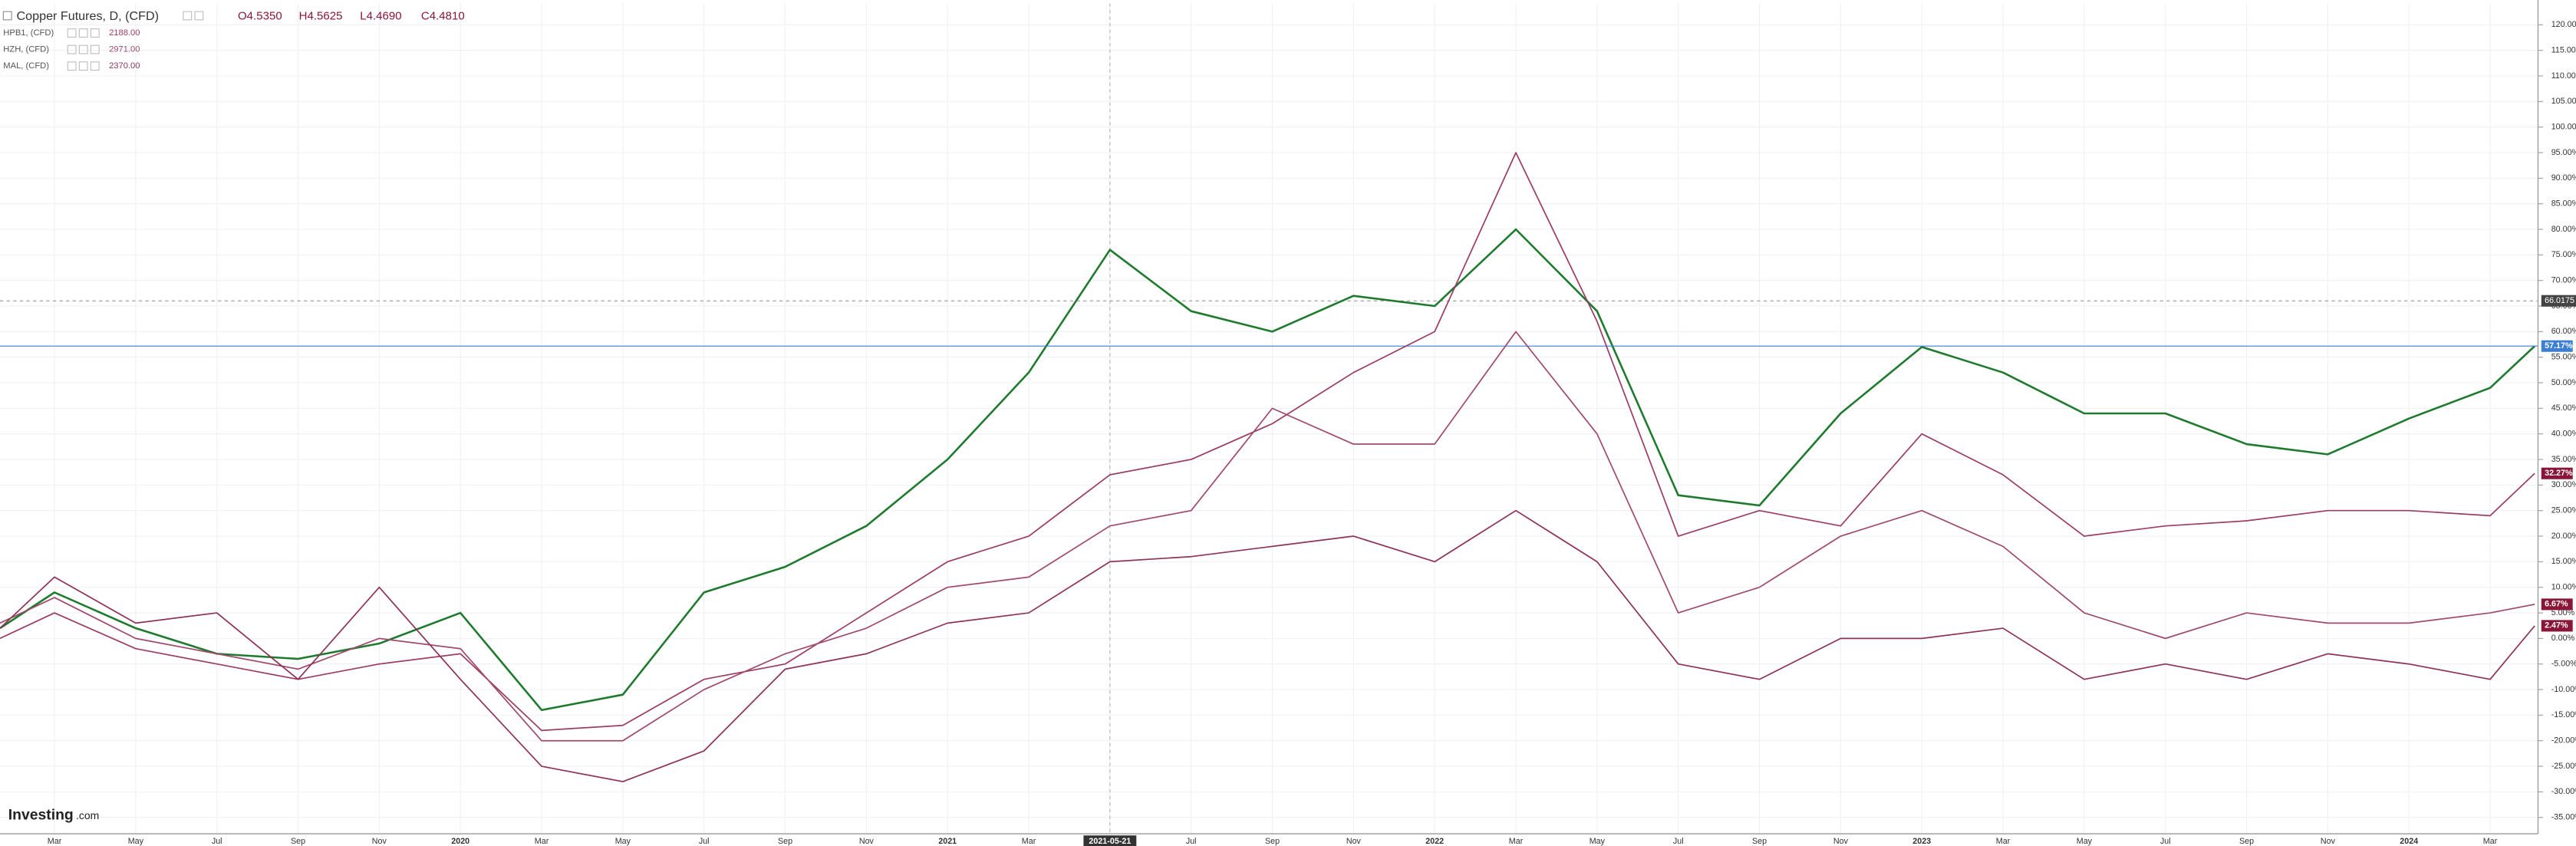  I want to click on y-tick-label: 30.00%, so click(2563, 484).